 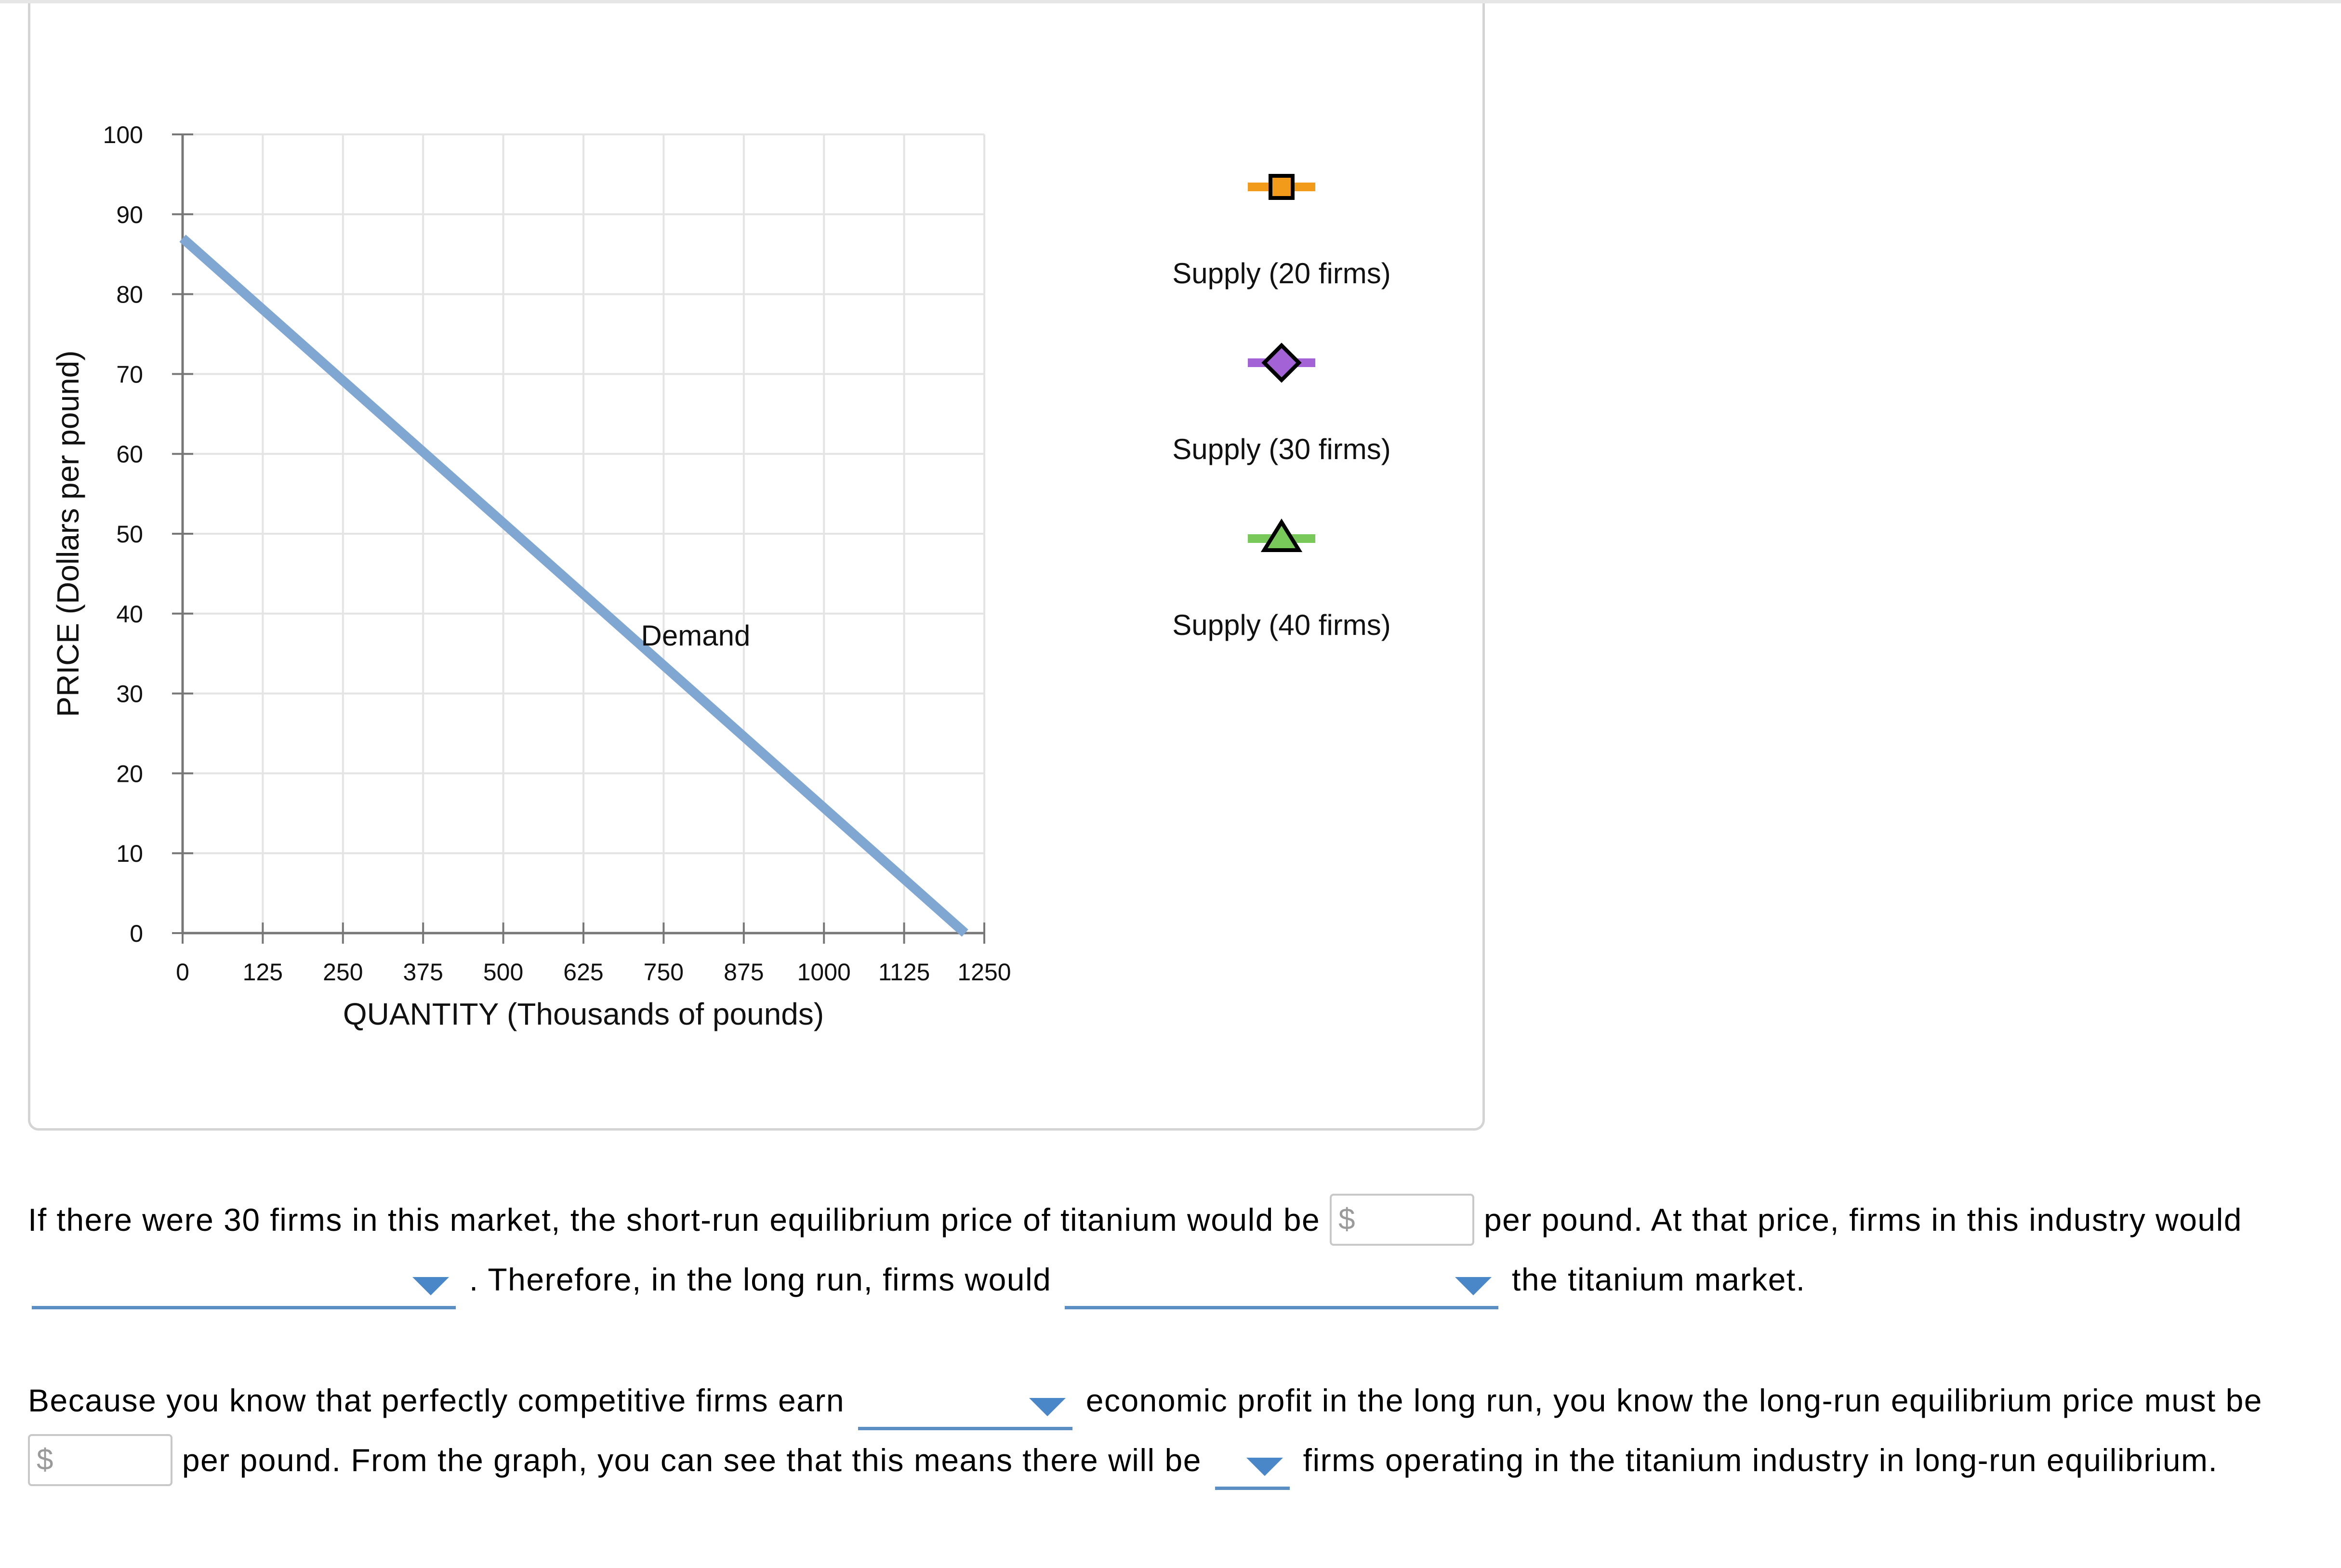 What do you see at coordinates (1281, 404) in the screenshot?
I see `palette-tool: Supply (30 firms)` at bounding box center [1281, 404].